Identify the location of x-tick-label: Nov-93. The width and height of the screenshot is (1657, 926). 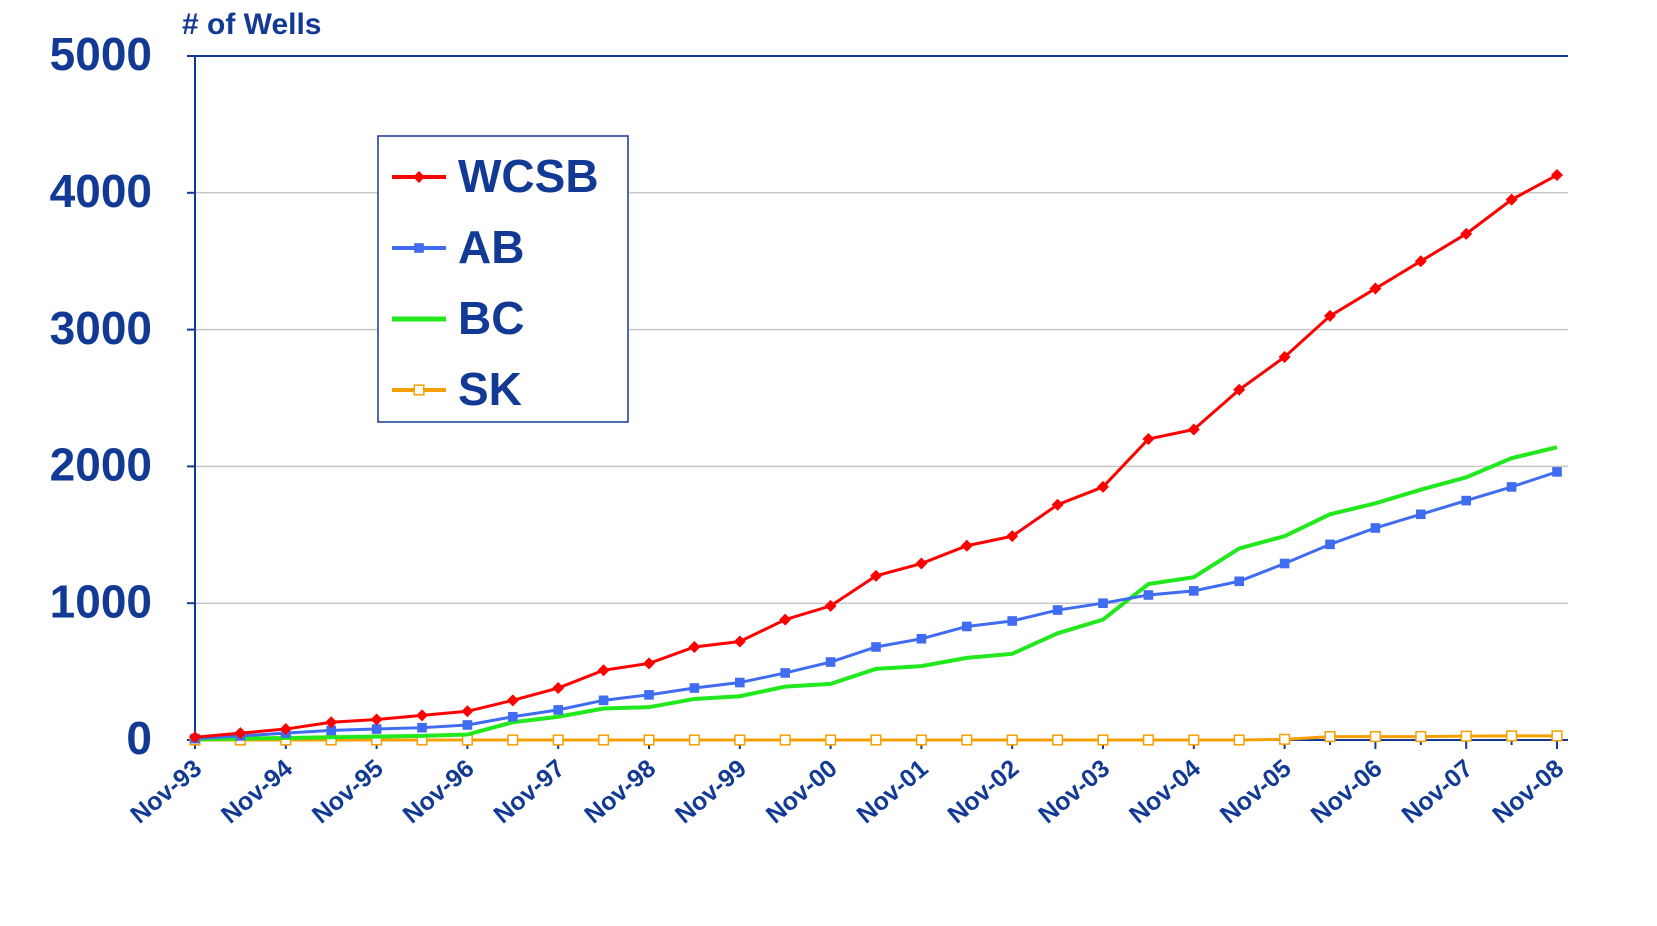
(166, 791).